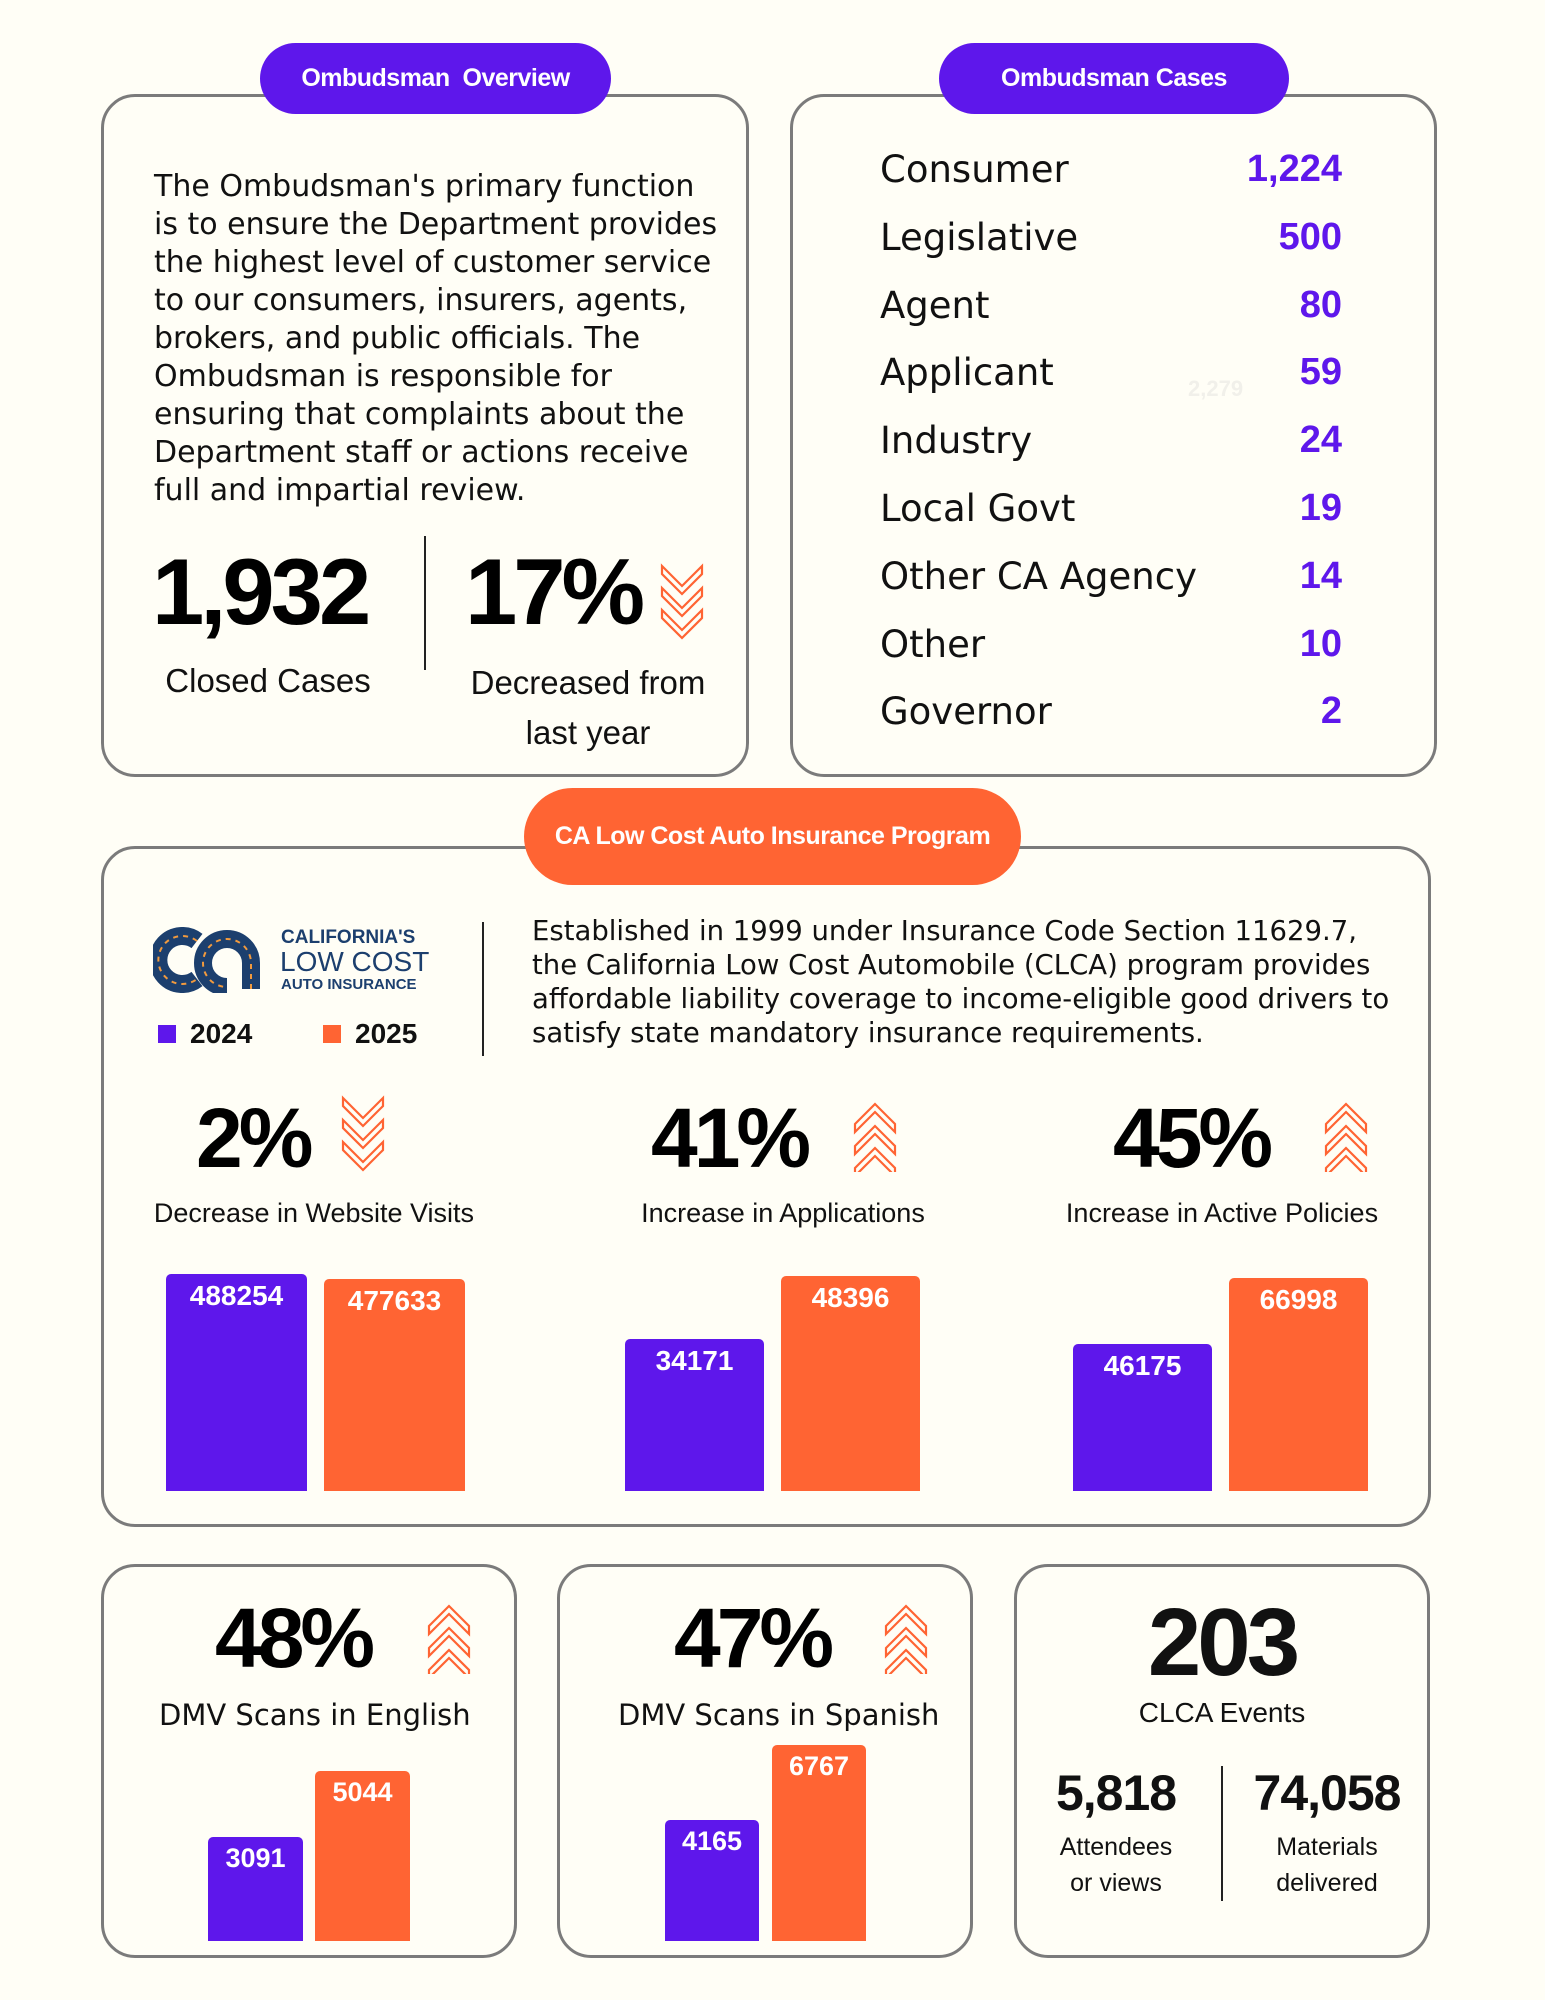 This screenshot has width=1545, height=2000. I want to click on bar-value-label: 66998, so click(1298, 1299).